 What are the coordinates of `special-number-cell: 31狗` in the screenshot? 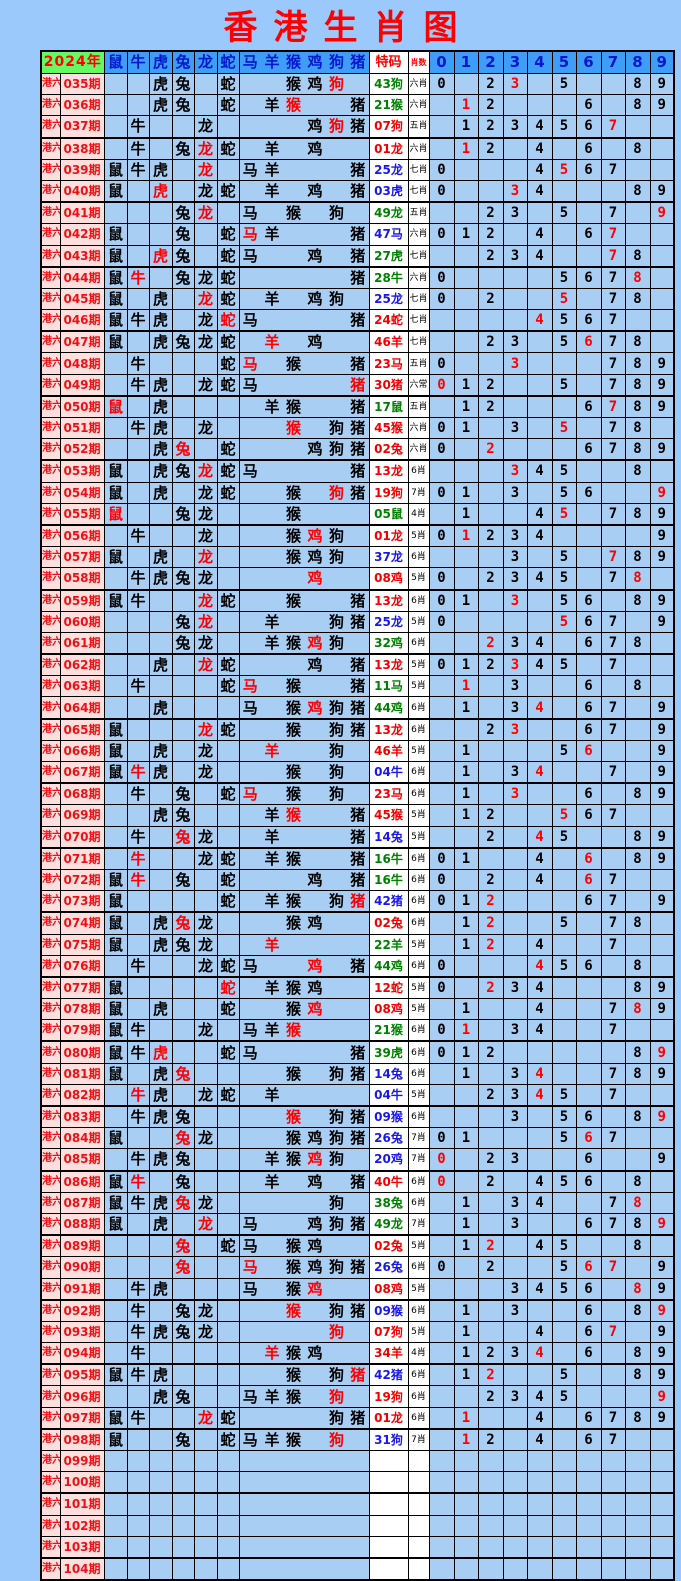 It's located at (388, 1439).